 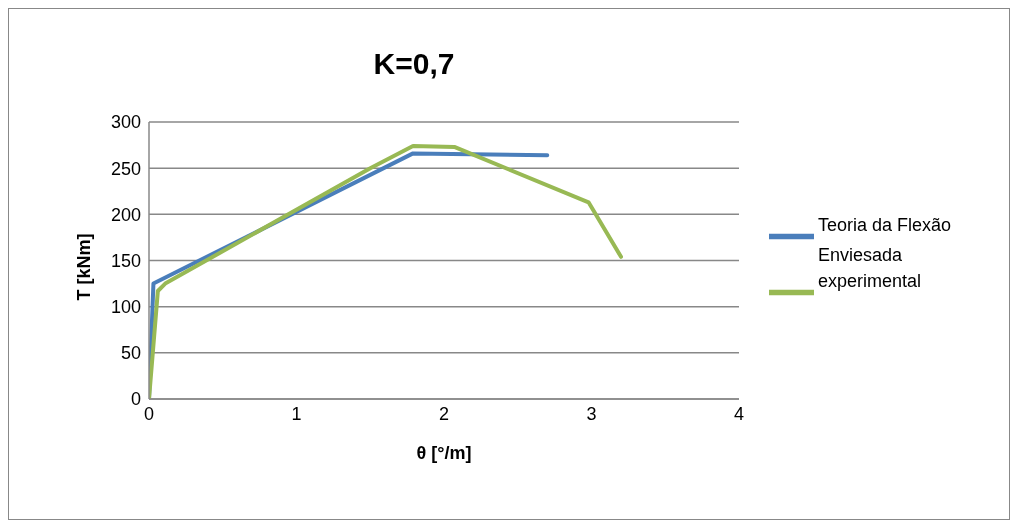 I want to click on x-tick-label: 4, so click(x=739, y=413).